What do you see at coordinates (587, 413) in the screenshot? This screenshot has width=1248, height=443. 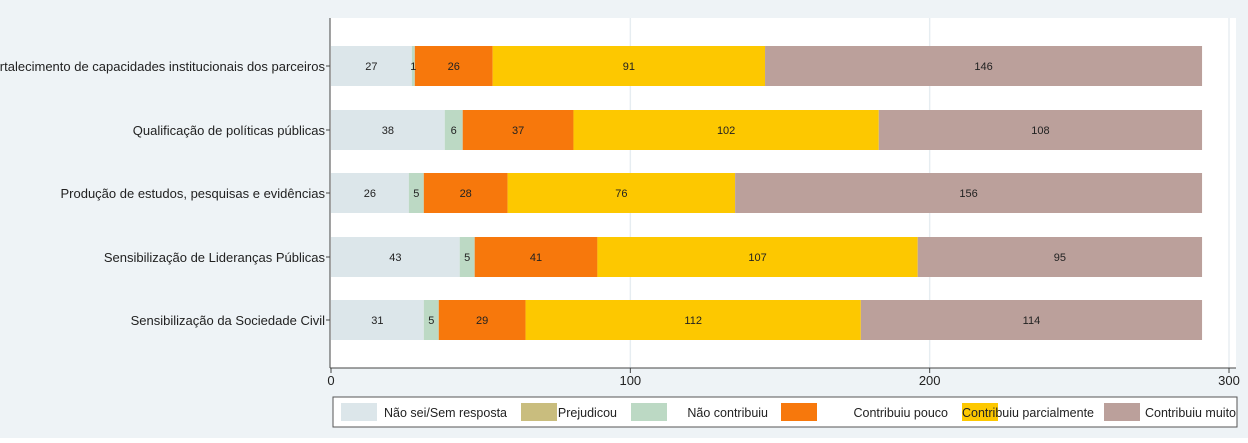 I see `legend-item-label: Prejudicou` at bounding box center [587, 413].